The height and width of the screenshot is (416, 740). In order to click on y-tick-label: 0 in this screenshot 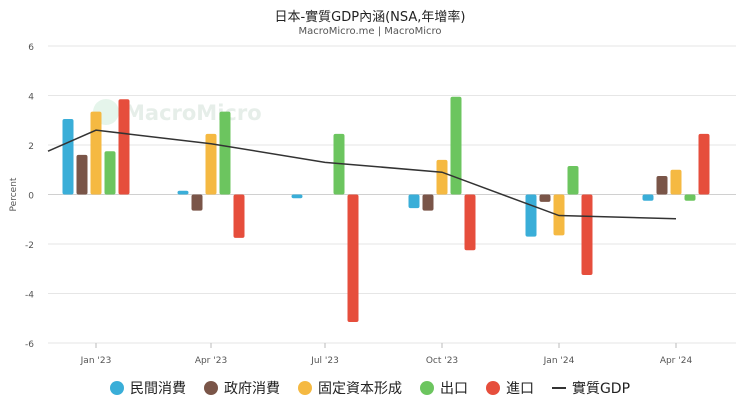, I will do `click(31, 197)`.